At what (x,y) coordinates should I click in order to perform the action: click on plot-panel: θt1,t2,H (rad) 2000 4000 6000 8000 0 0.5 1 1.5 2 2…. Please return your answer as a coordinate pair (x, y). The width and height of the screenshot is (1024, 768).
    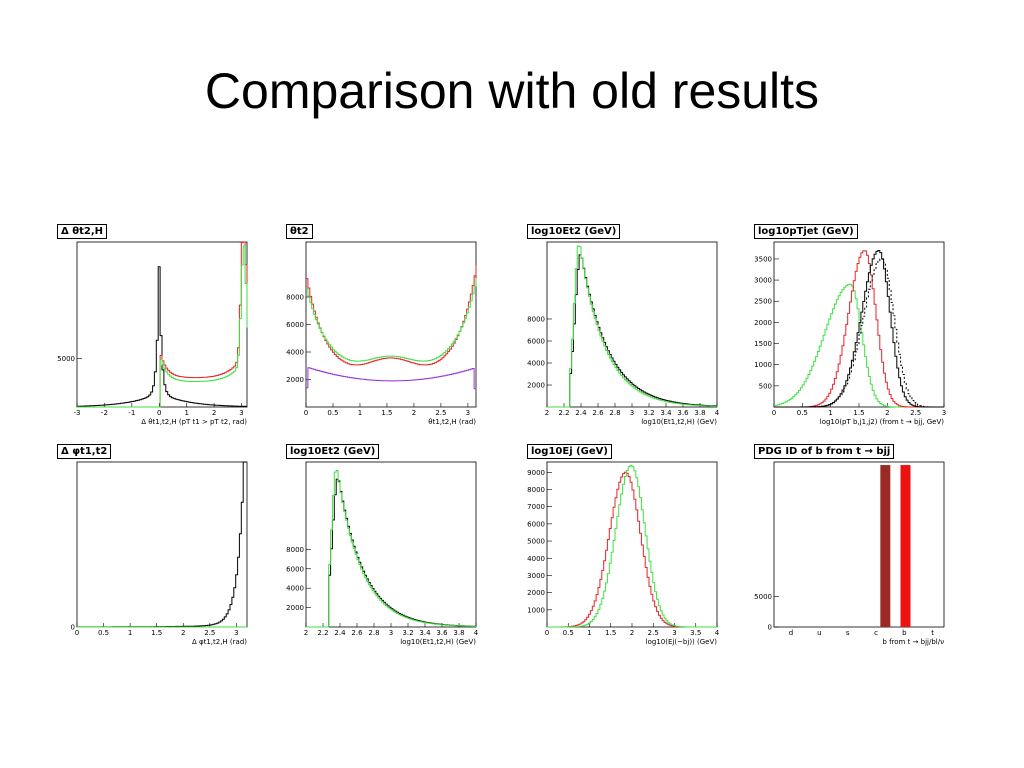
    Looking at the image, I should click on (384, 327).